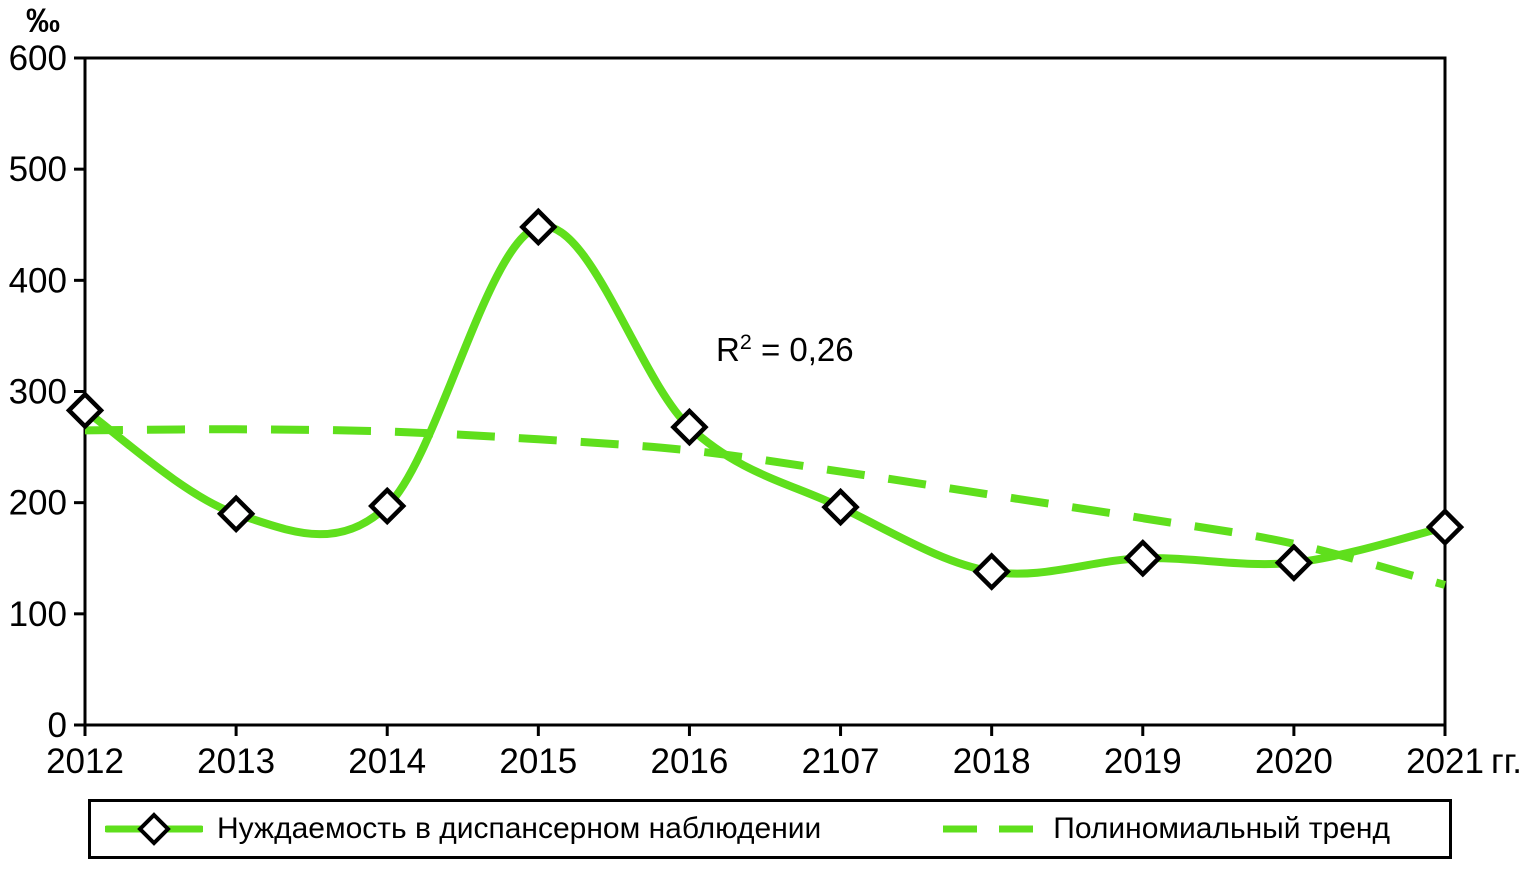 This screenshot has height=877, width=1532. Describe the element at coordinates (1221, 828) in the screenshot. I see `legend-label-trend: Полиномиальный тренд` at that location.